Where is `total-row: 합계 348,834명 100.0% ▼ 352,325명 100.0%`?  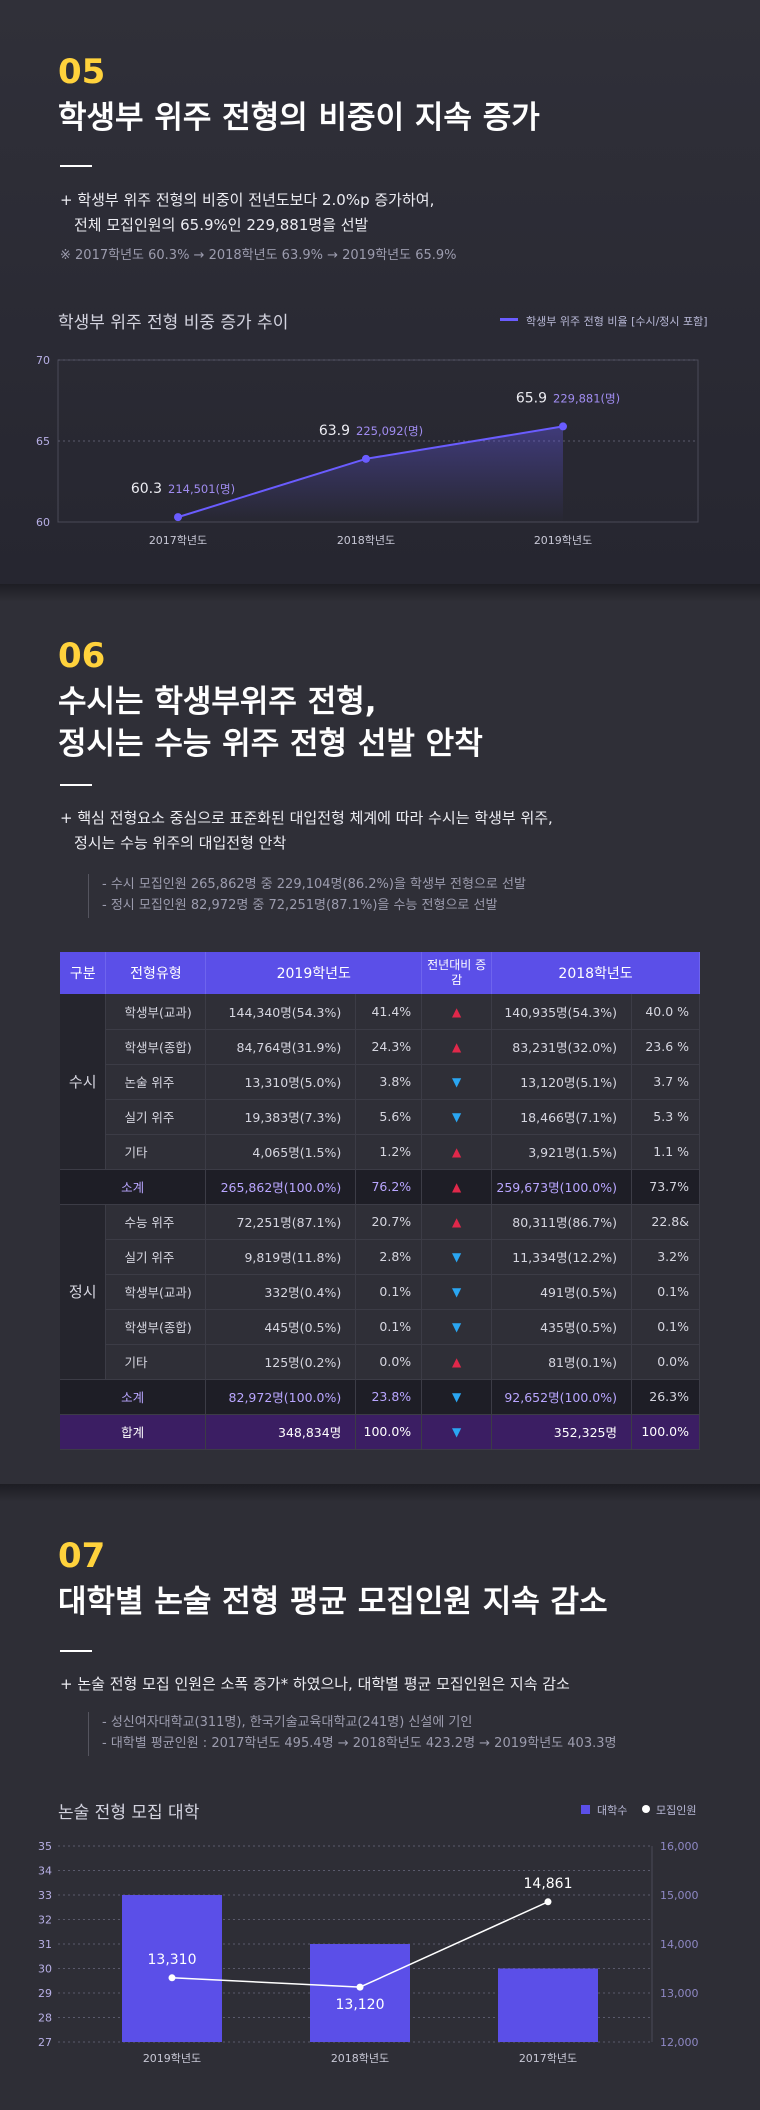
total-row: 합계 348,834명 100.0% ▼ 352,325명 100.0% is located at coordinates (380, 1432).